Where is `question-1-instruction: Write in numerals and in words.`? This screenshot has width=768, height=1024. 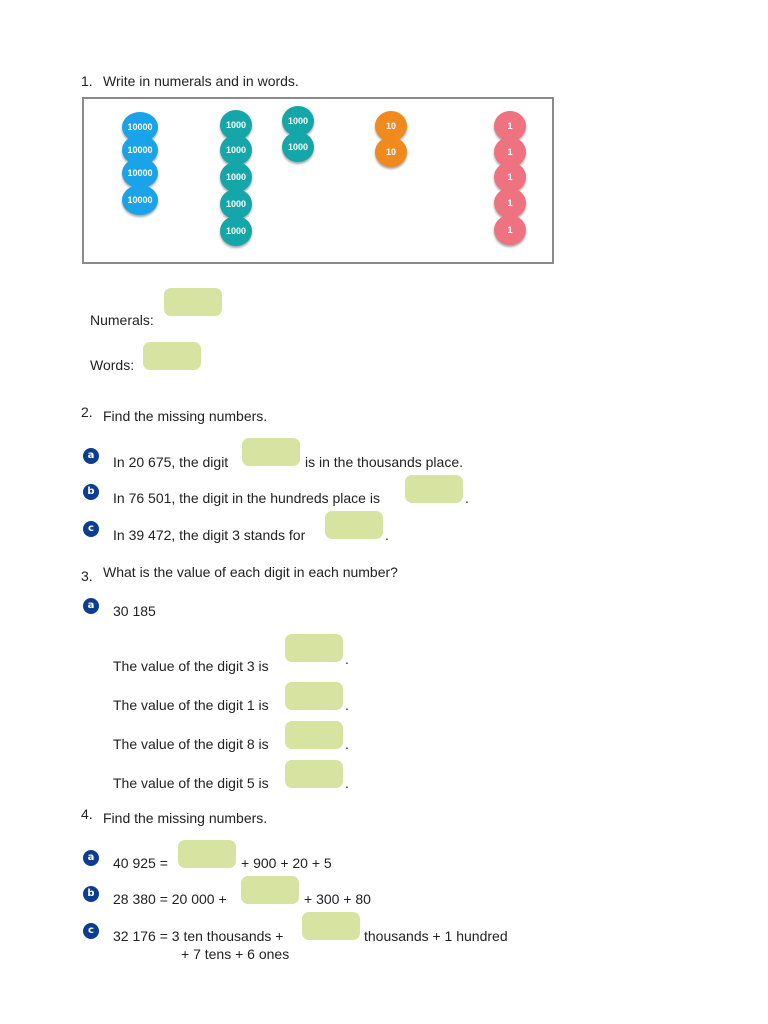 question-1-instruction: Write in numerals and in words. is located at coordinates (201, 81).